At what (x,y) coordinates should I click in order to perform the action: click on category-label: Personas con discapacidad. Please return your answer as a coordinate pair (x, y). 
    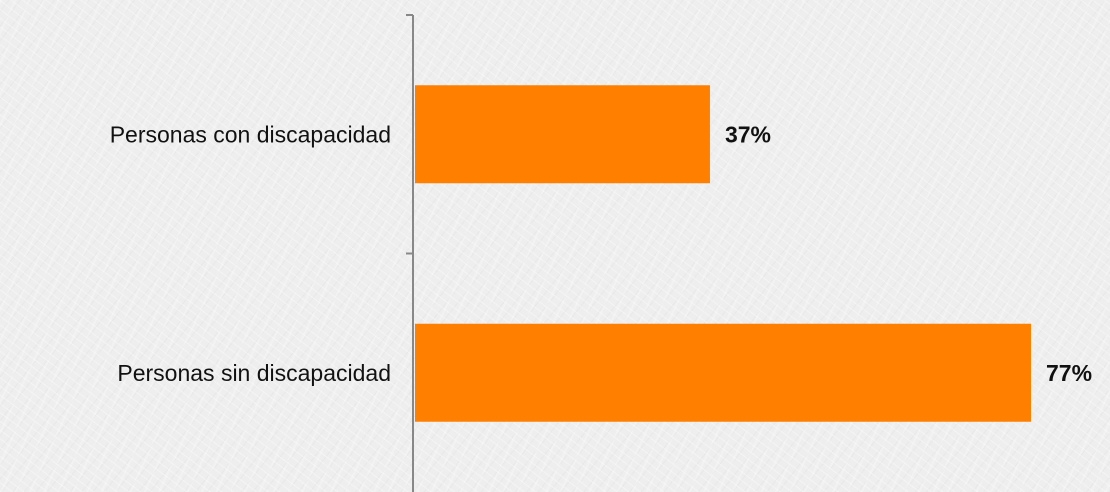
    Looking at the image, I should click on (250, 134).